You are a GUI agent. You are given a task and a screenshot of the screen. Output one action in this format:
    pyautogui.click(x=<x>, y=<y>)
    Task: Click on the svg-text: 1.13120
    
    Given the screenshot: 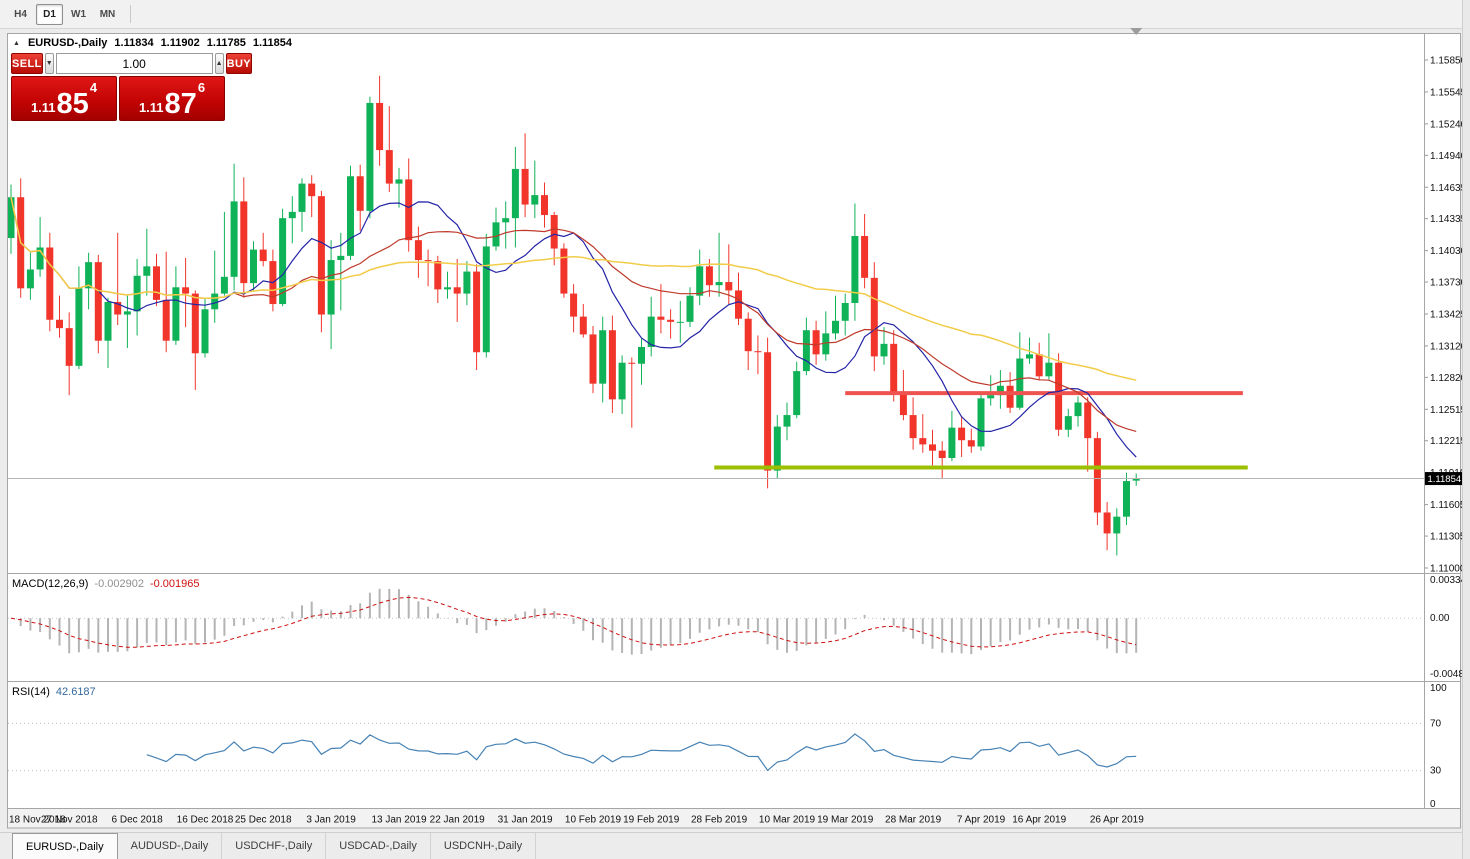 What is the action you would take?
    pyautogui.click(x=1448, y=346)
    